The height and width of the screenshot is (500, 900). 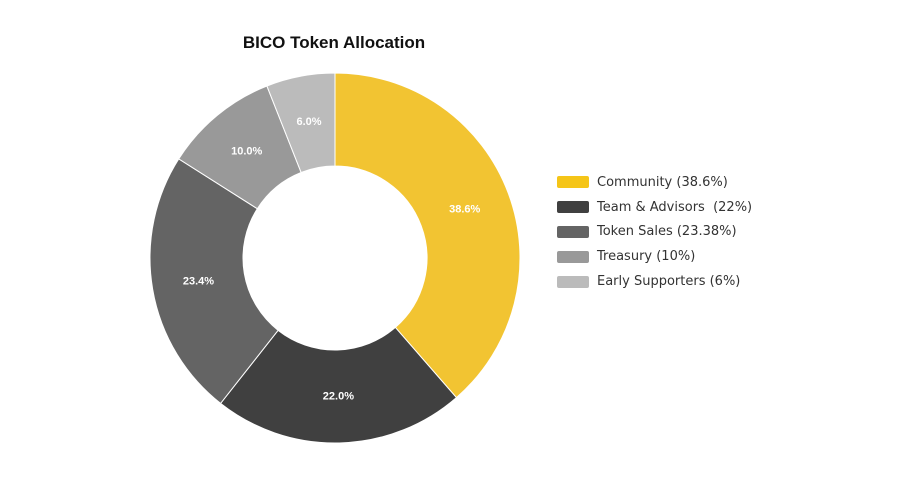 What do you see at coordinates (309, 122) in the screenshot?
I see `slice-label-early-supporters: 6.0%` at bounding box center [309, 122].